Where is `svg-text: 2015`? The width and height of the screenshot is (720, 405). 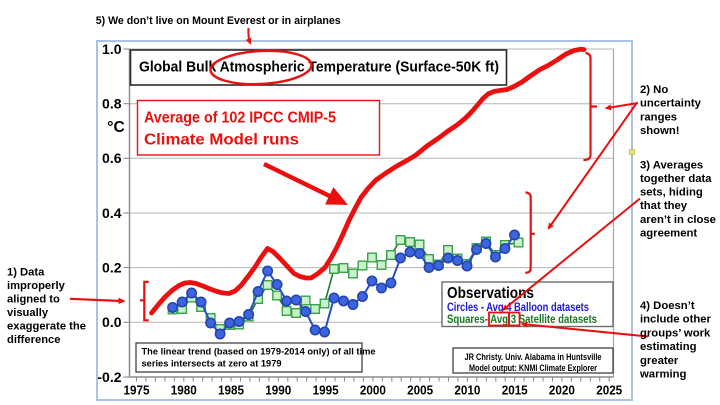
svg-text: 2015 is located at coordinates (515, 390).